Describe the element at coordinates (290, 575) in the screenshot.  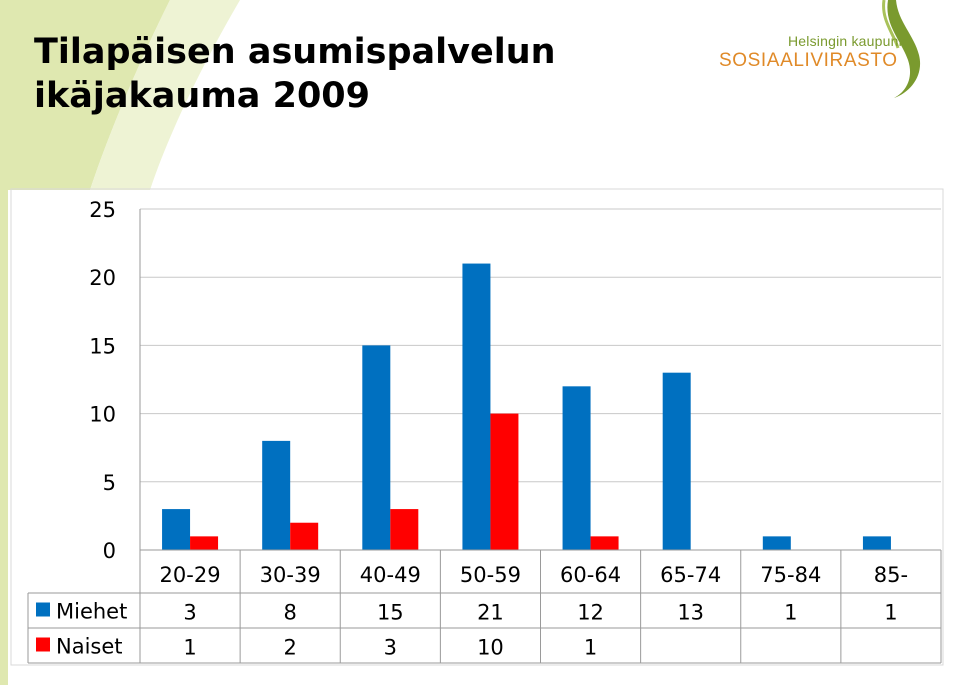
I see `category-label: 30-39` at that location.